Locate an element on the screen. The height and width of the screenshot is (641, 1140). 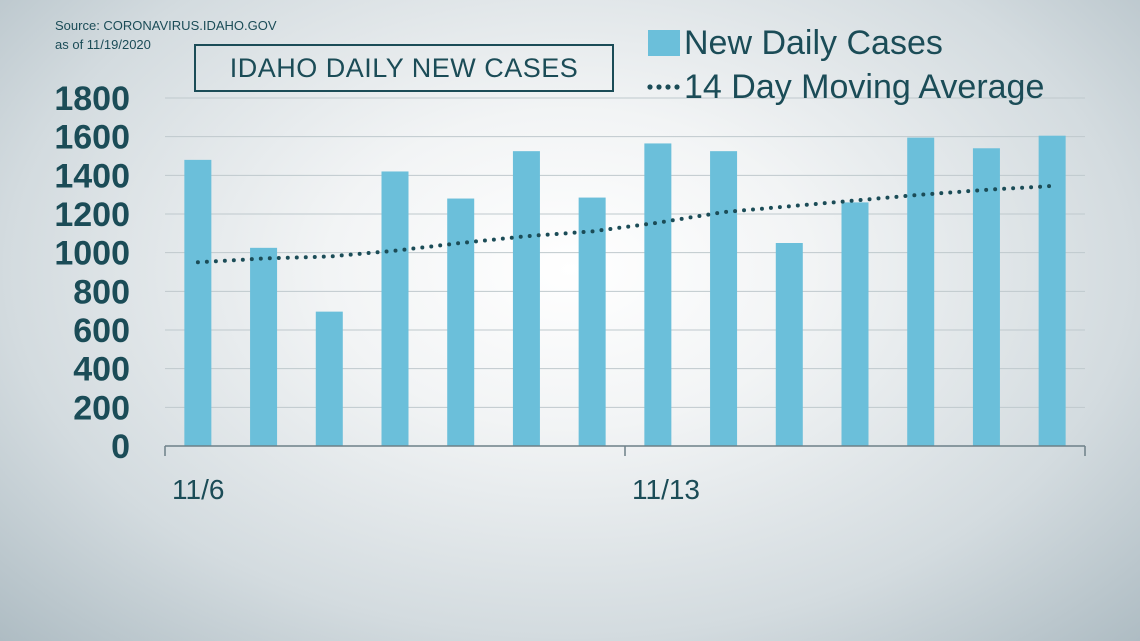
moving-average-path is located at coordinates (625, 224).